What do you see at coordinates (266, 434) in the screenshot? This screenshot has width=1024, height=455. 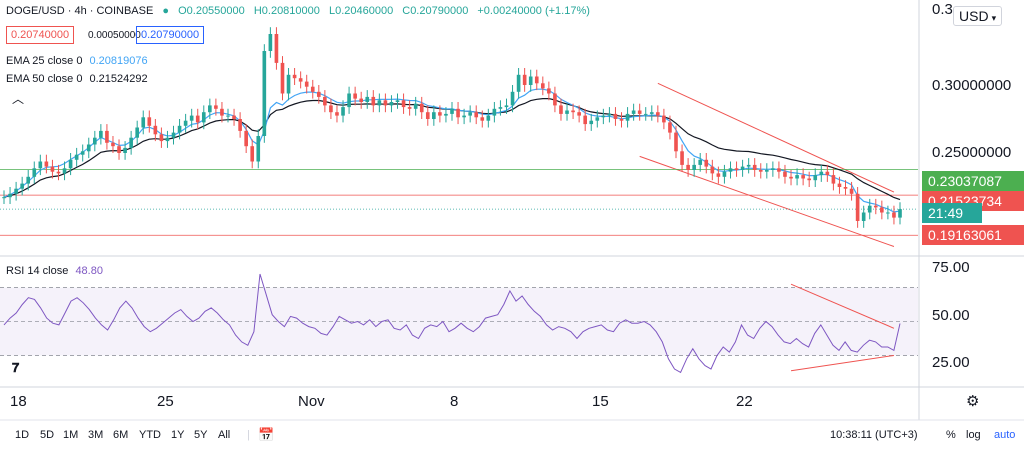 I see `date-range-icon: 📅` at bounding box center [266, 434].